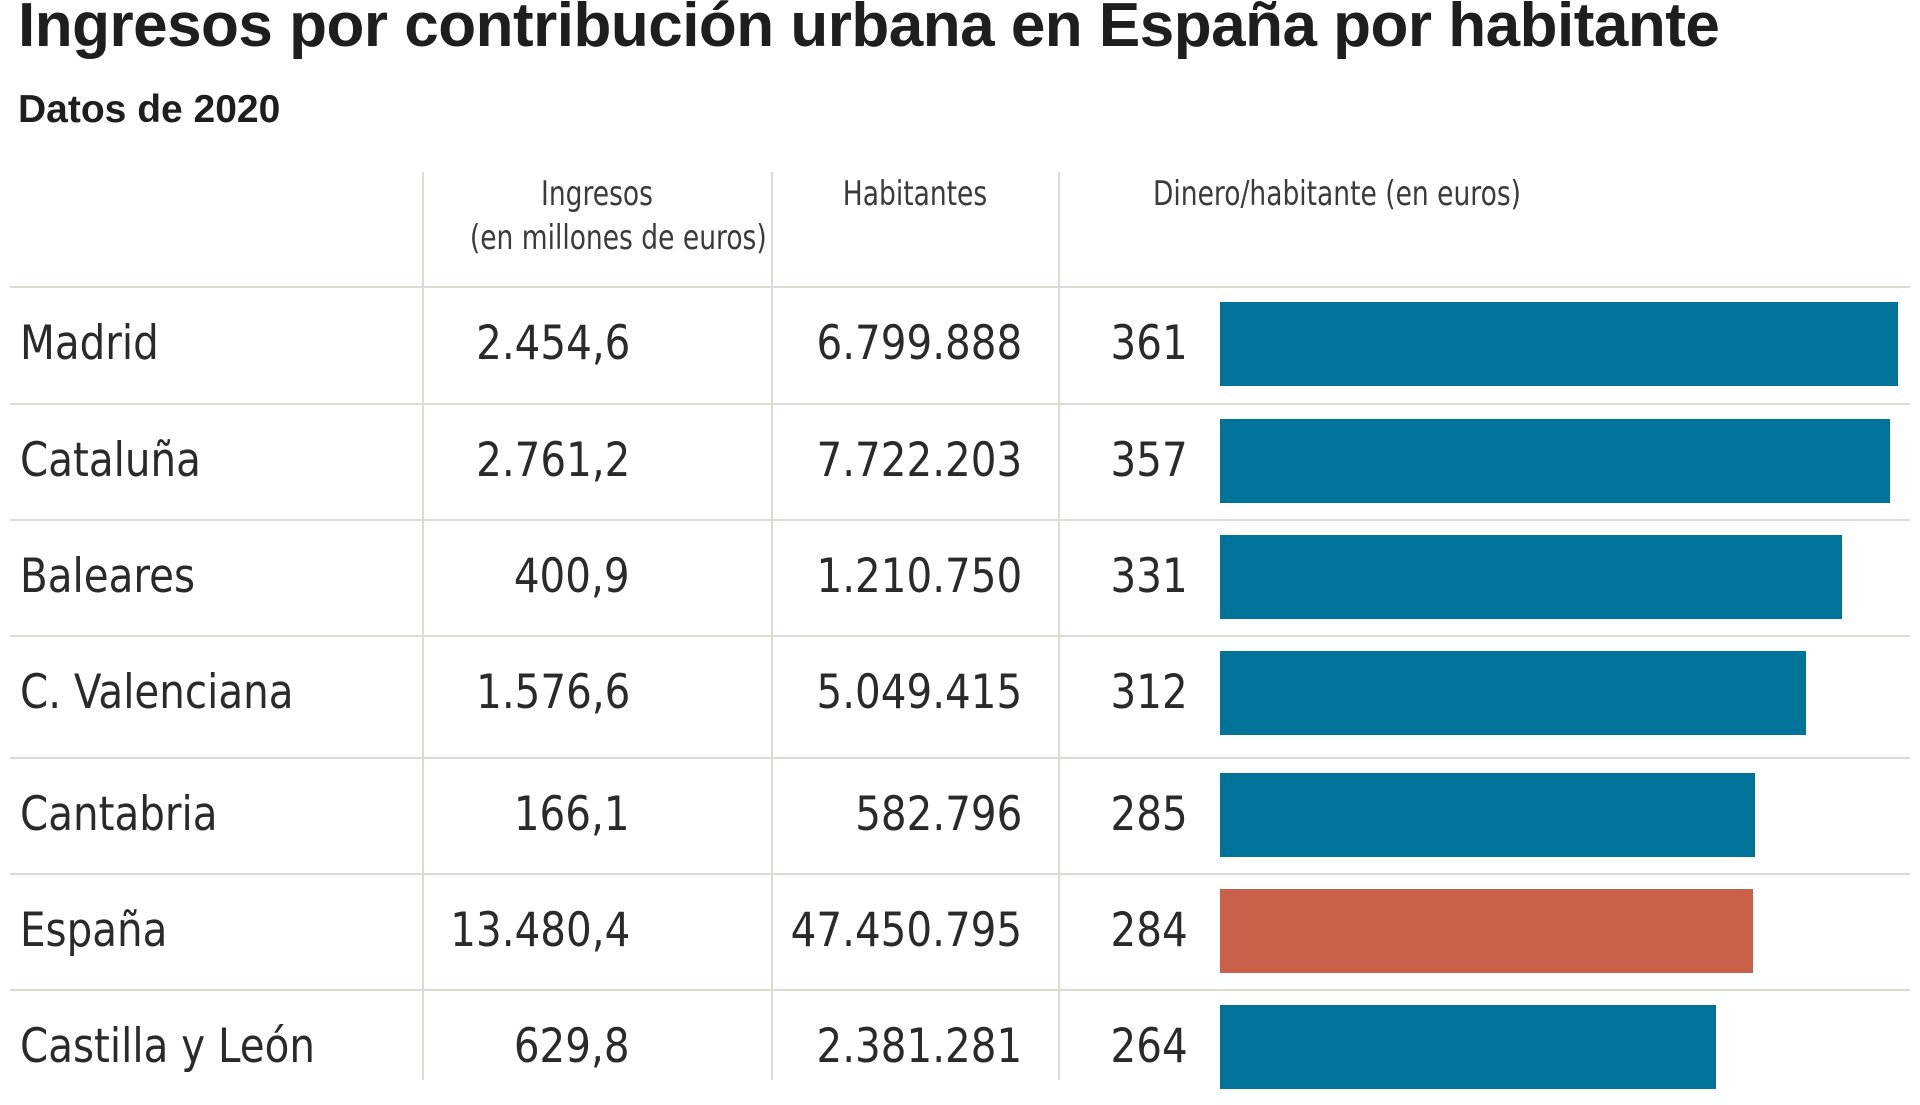 The height and width of the screenshot is (1105, 1920). I want to click on habitantes-value: 6.799.888, so click(919, 343).